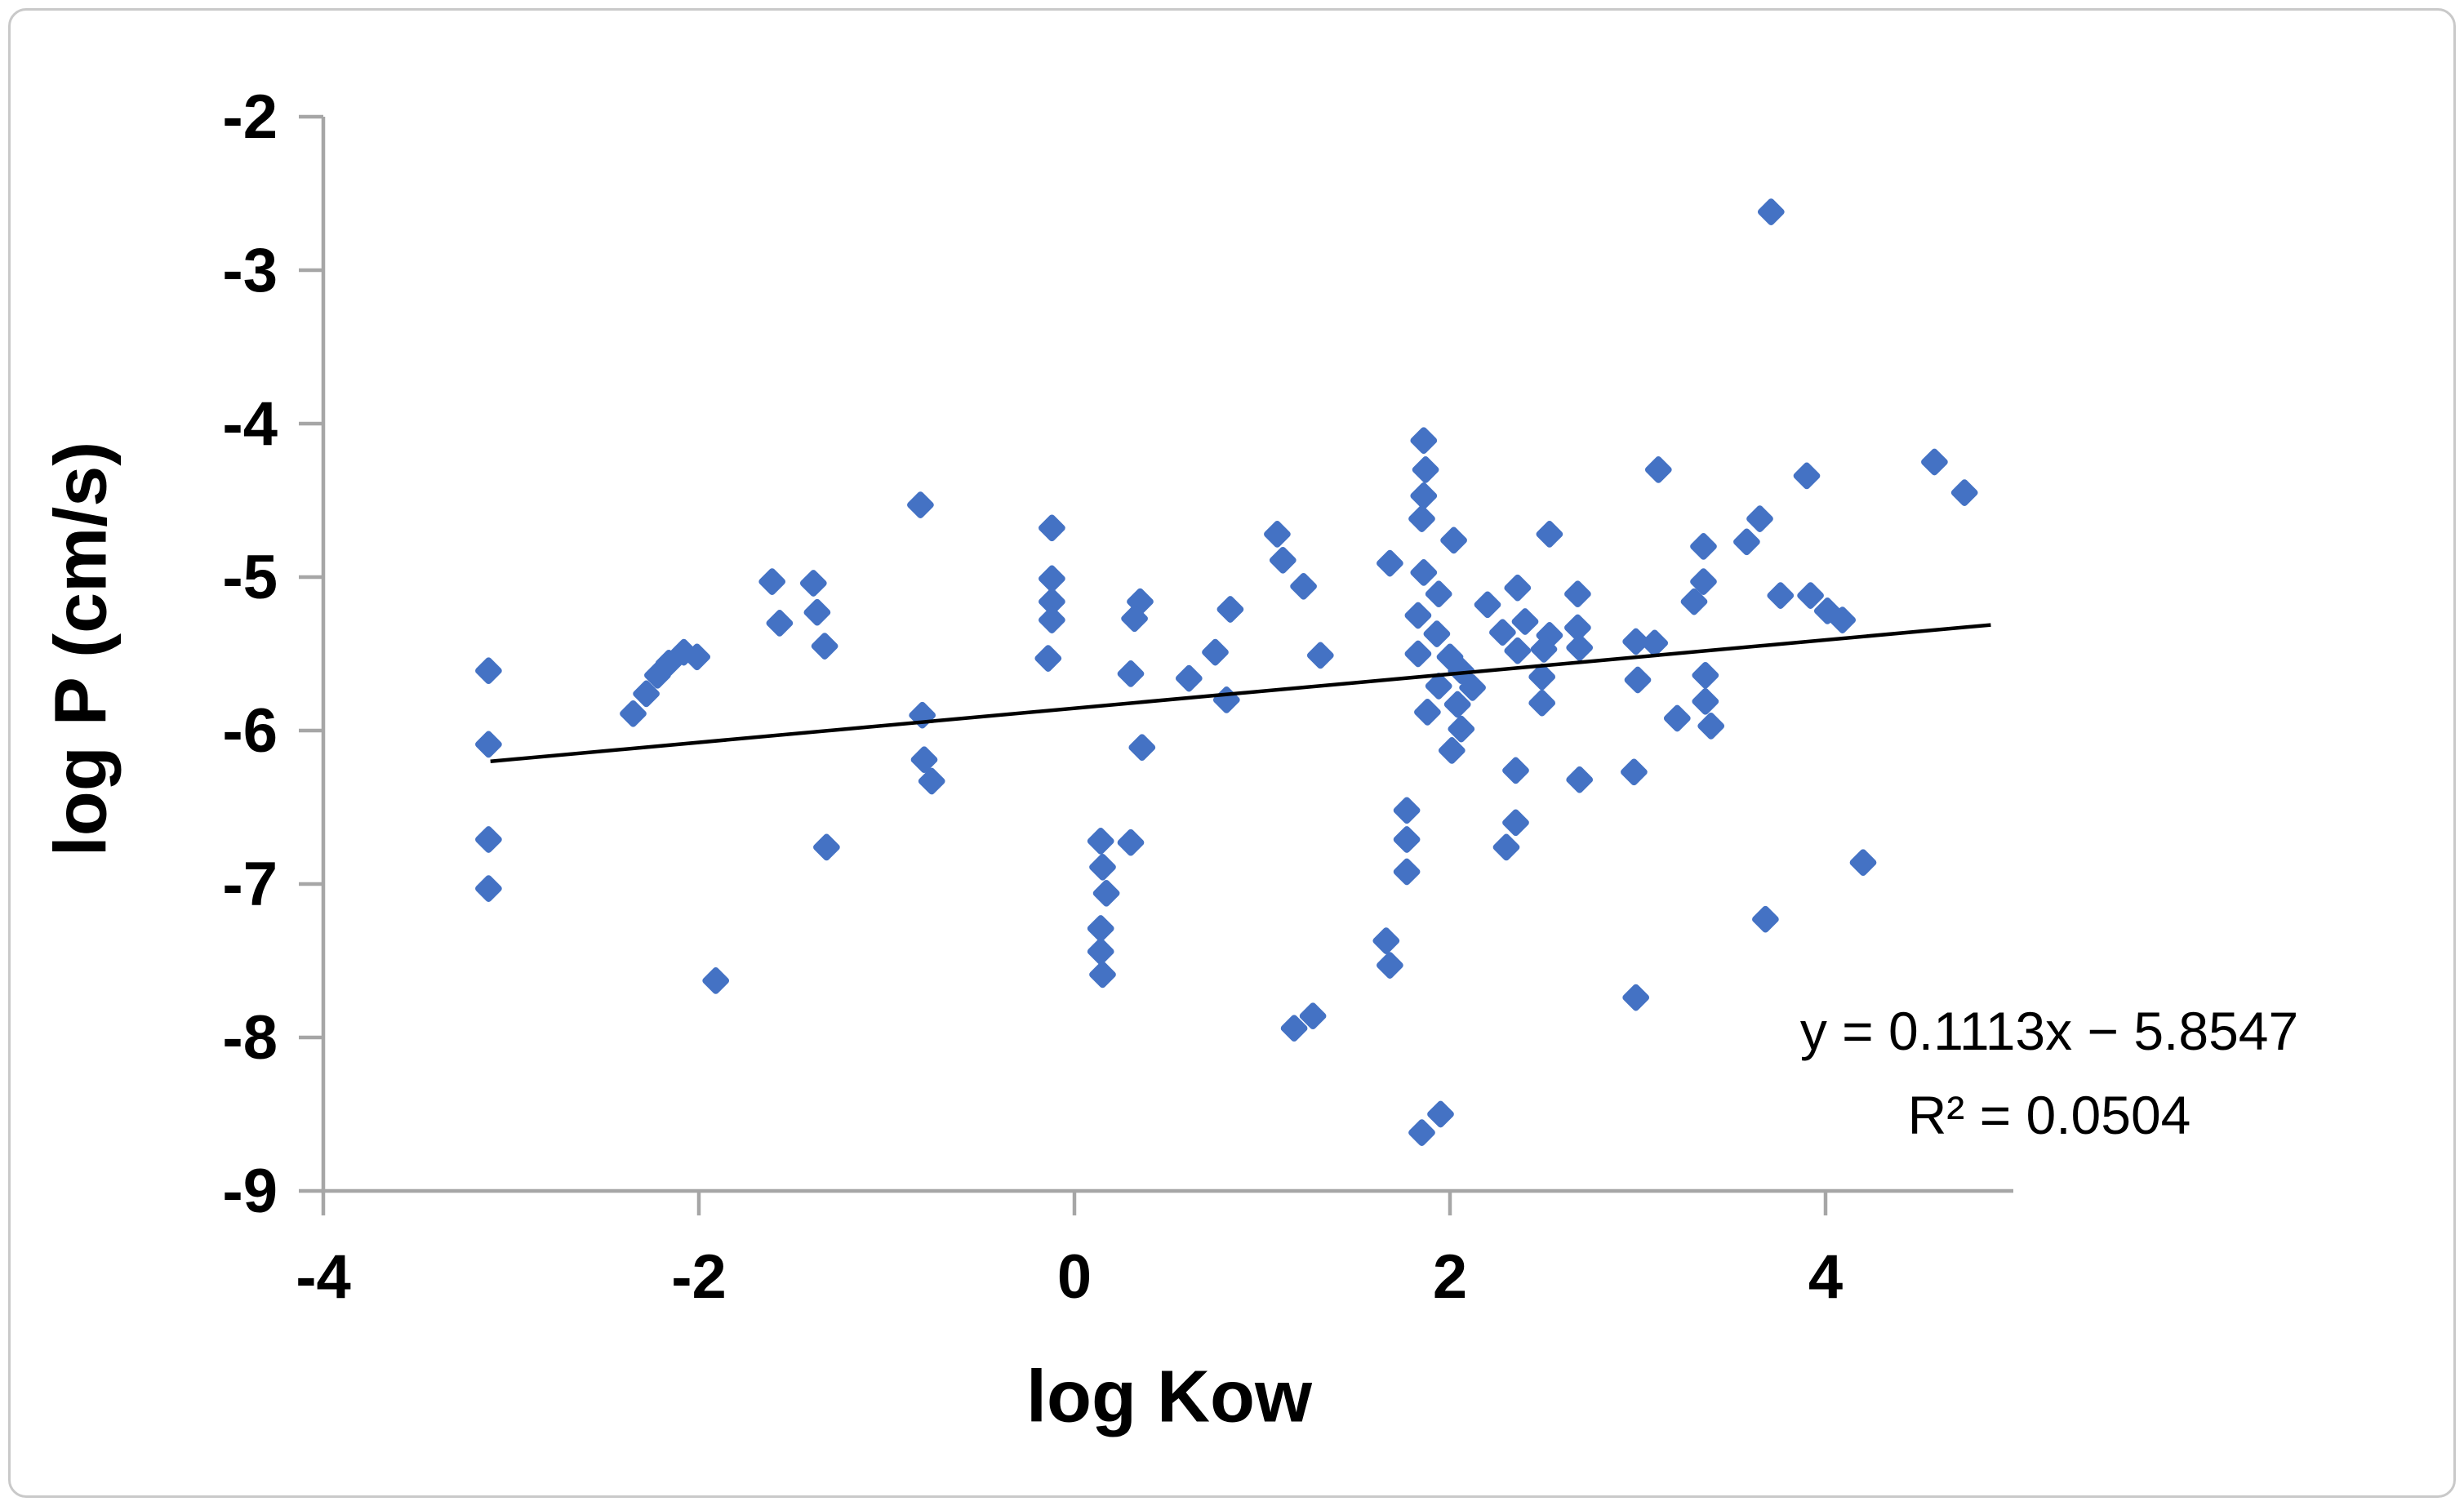 This screenshot has width=2464, height=1506. Describe the element at coordinates (699, 1277) in the screenshot. I see `x-tick-label: -2` at that location.